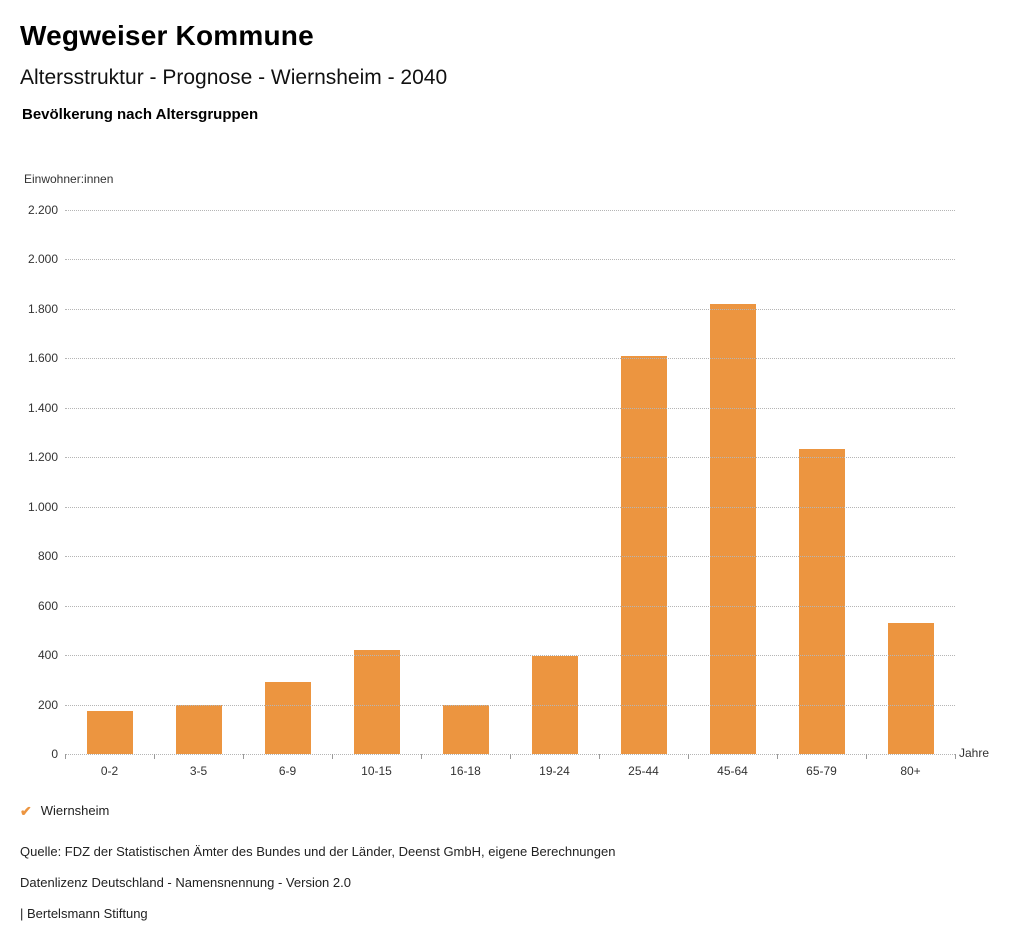  I want to click on attribution-text: | Bertelsmann Stiftung, so click(84, 913).